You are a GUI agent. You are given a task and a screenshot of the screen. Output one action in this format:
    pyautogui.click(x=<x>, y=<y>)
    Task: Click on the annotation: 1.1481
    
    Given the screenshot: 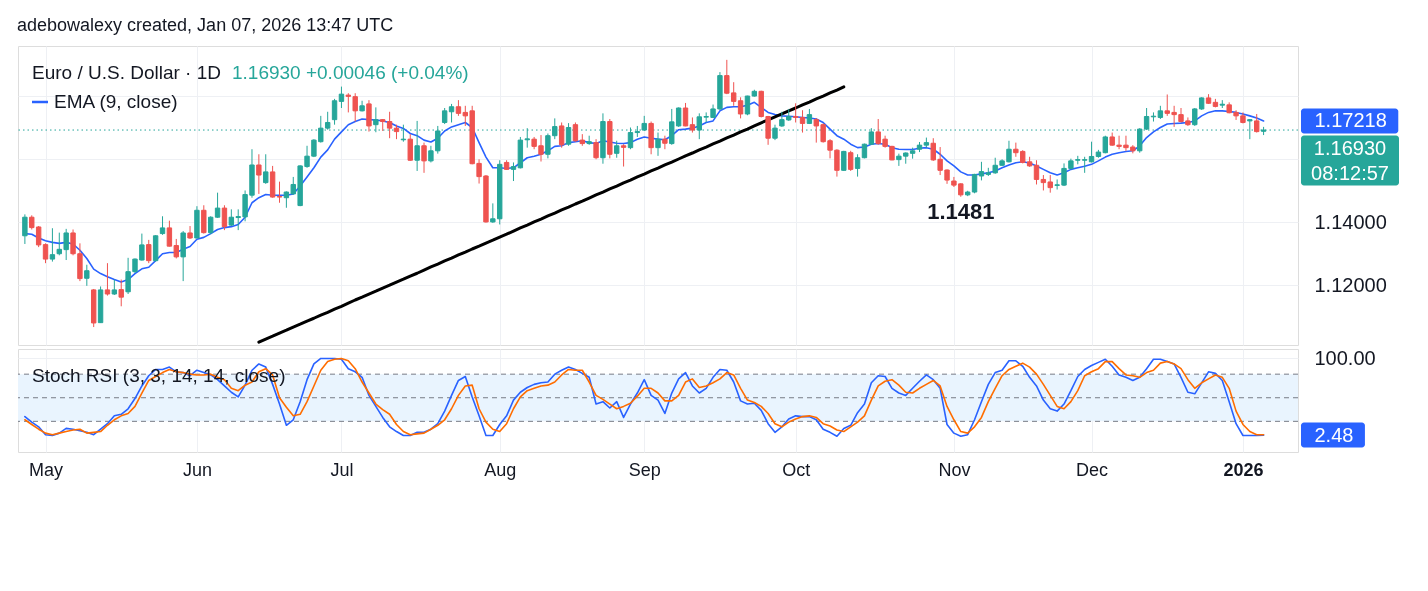 What is the action you would take?
    pyautogui.click(x=961, y=211)
    